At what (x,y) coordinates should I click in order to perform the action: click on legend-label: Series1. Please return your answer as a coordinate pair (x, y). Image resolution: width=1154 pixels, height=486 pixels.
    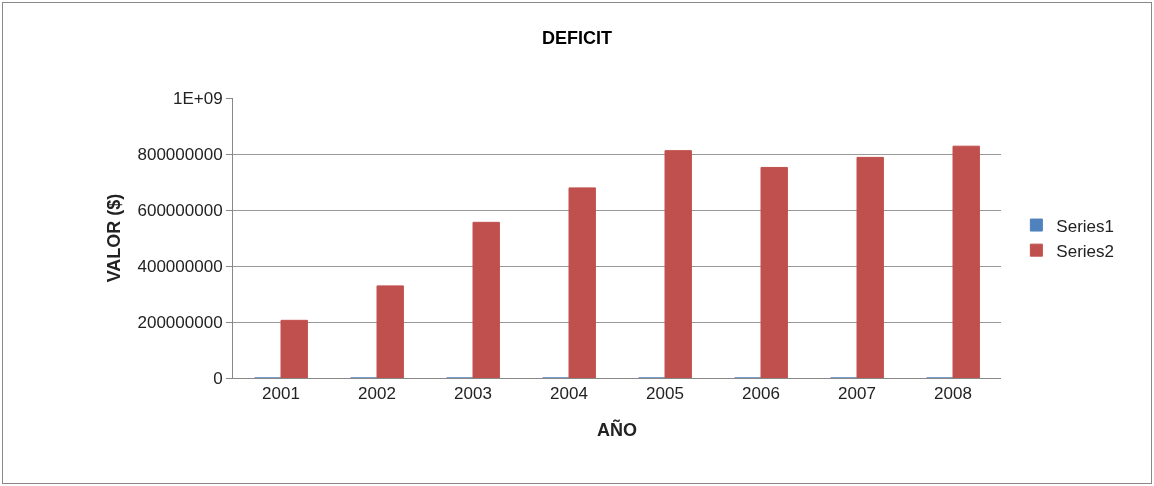
    Looking at the image, I should click on (1085, 226).